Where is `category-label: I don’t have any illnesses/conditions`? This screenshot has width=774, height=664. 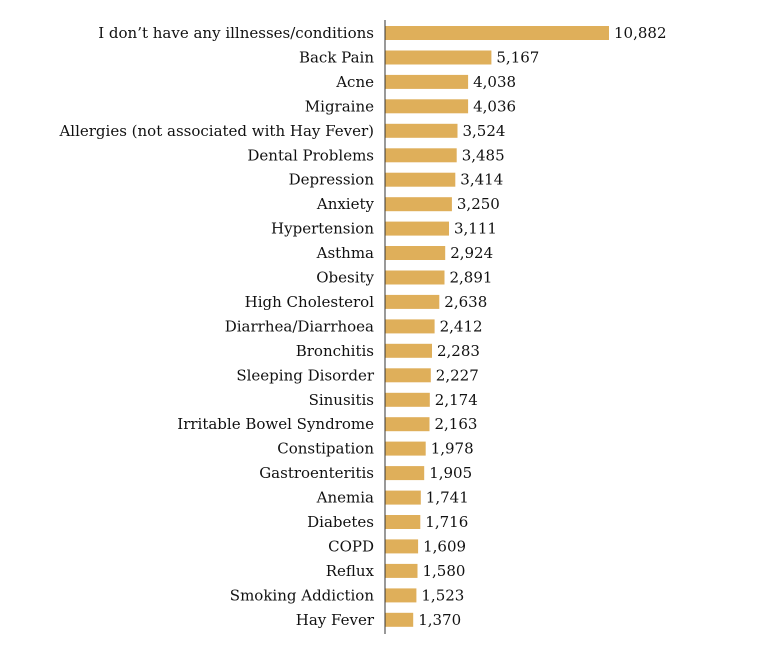 category-label: I don’t have any illnesses/conditions is located at coordinates (236, 33).